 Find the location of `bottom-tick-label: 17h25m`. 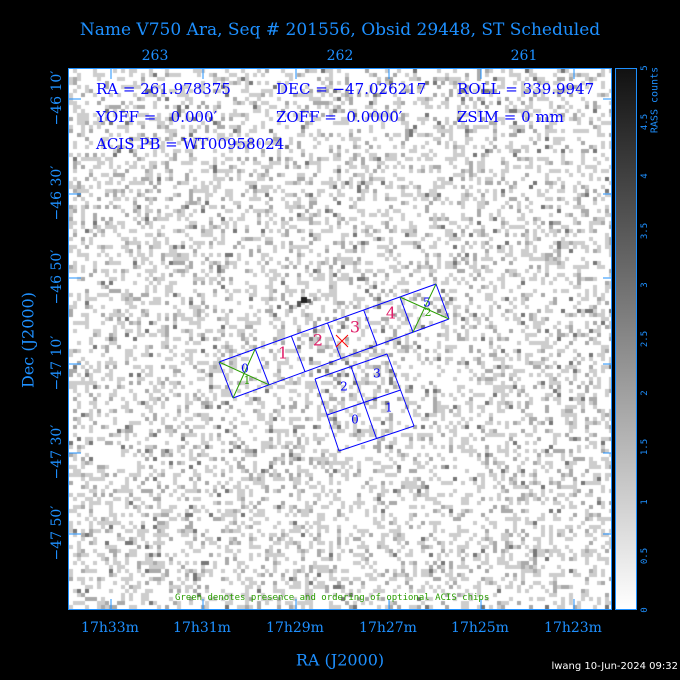

bottom-tick-label: 17h25m is located at coordinates (480, 628).